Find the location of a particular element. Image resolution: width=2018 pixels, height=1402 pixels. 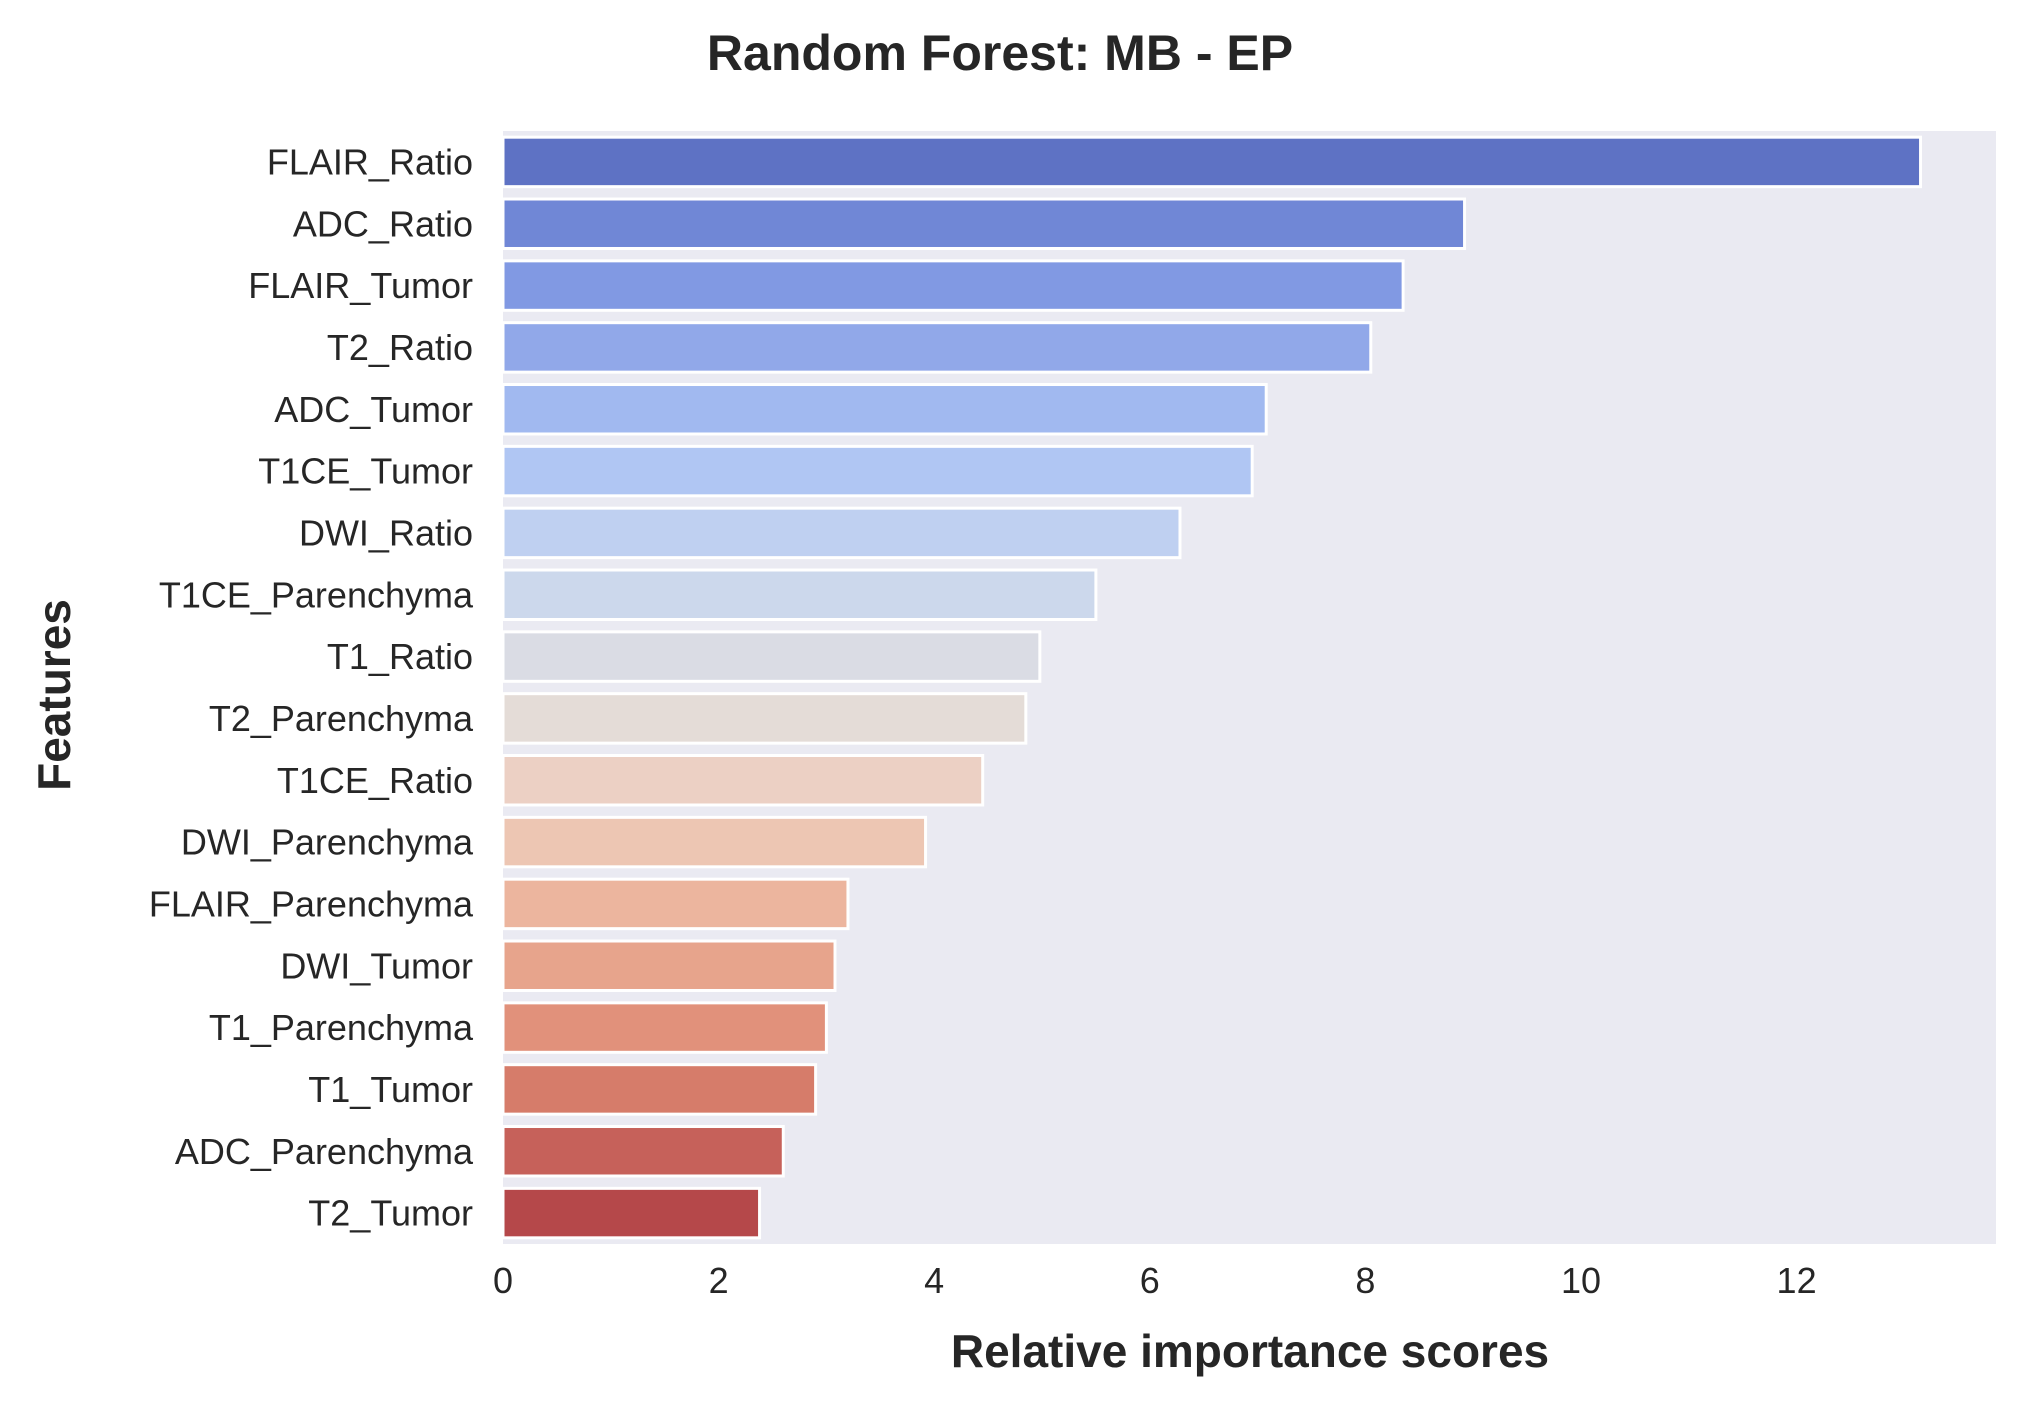

bar-adc-tumor is located at coordinates (884, 409).